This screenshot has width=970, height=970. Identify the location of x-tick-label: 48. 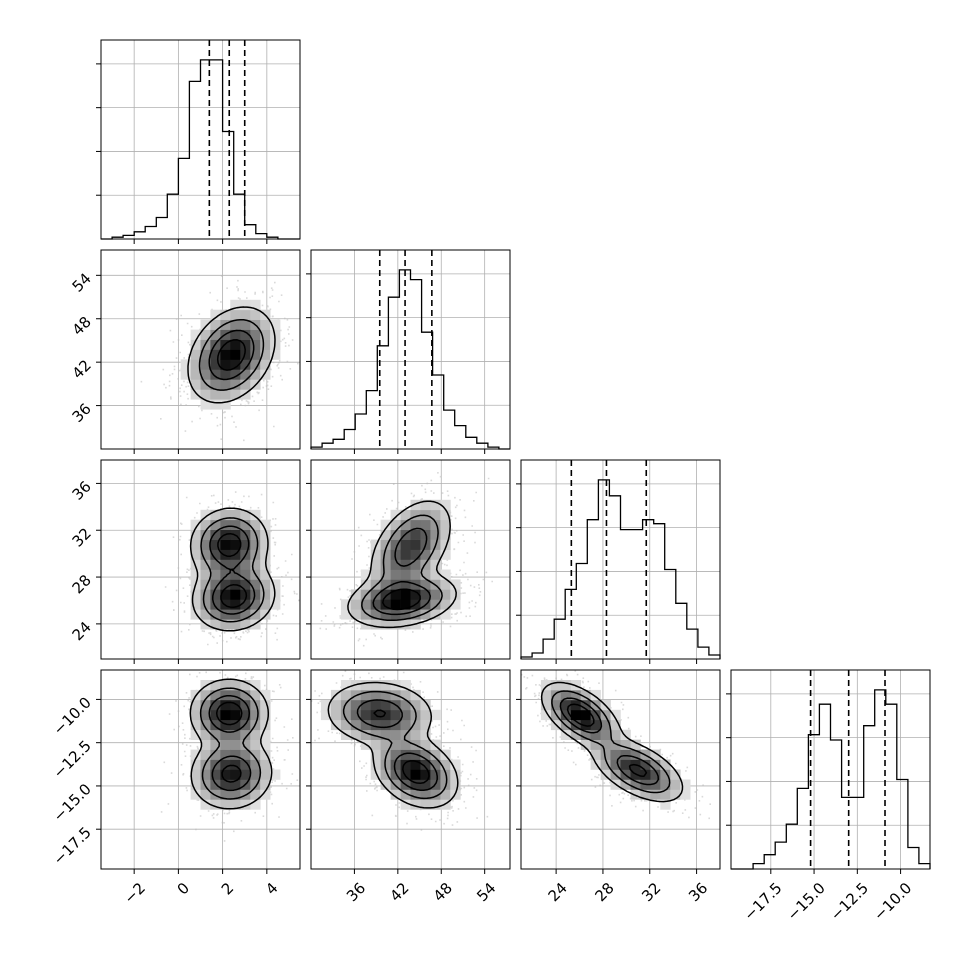
(443, 892).